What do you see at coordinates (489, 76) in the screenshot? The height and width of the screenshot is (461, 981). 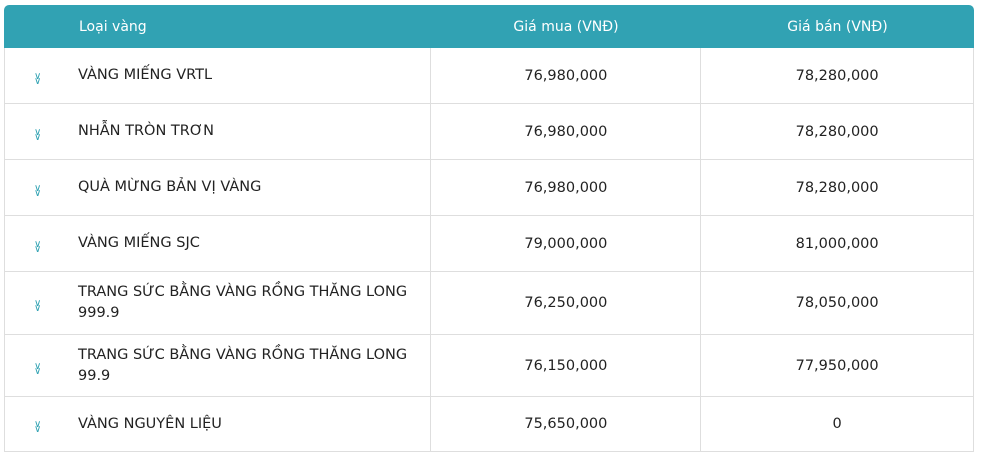 I see `table-row: ∨ ∨ VÀNG MIẾNG VRTL 76,980,000 78,280,000` at bounding box center [489, 76].